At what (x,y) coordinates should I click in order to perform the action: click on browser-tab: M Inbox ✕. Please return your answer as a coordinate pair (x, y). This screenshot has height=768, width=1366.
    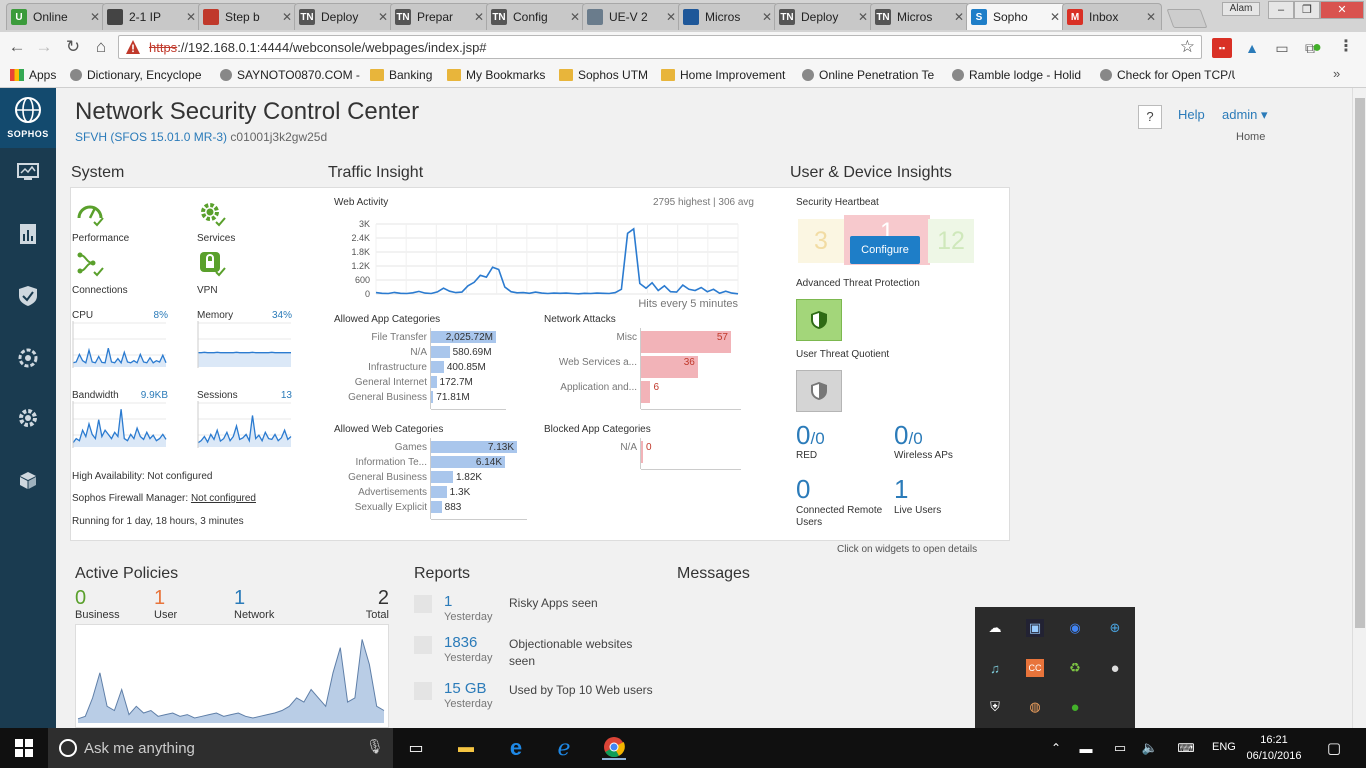
    Looking at the image, I should click on (1112, 16).